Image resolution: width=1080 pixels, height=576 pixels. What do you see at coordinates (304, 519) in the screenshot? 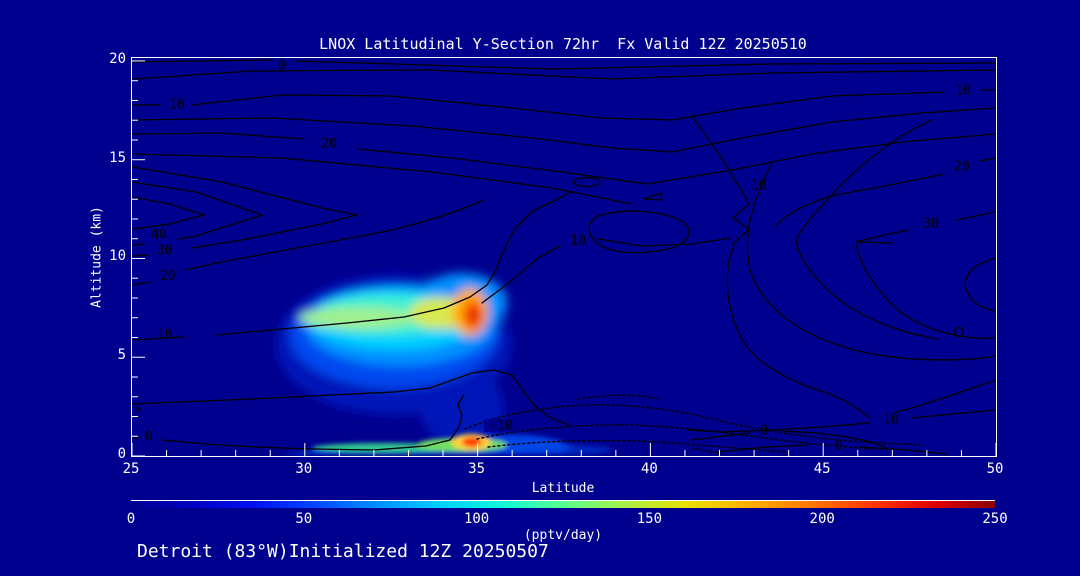
I see `colorbar-tick-label: 50` at bounding box center [304, 519].